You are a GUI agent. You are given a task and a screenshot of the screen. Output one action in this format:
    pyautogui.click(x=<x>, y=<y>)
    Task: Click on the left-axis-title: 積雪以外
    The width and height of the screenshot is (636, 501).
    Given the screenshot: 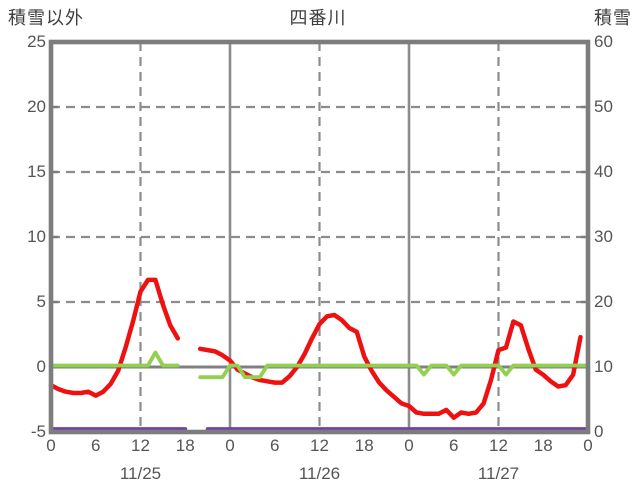 What is the action you would take?
    pyautogui.click(x=46, y=18)
    